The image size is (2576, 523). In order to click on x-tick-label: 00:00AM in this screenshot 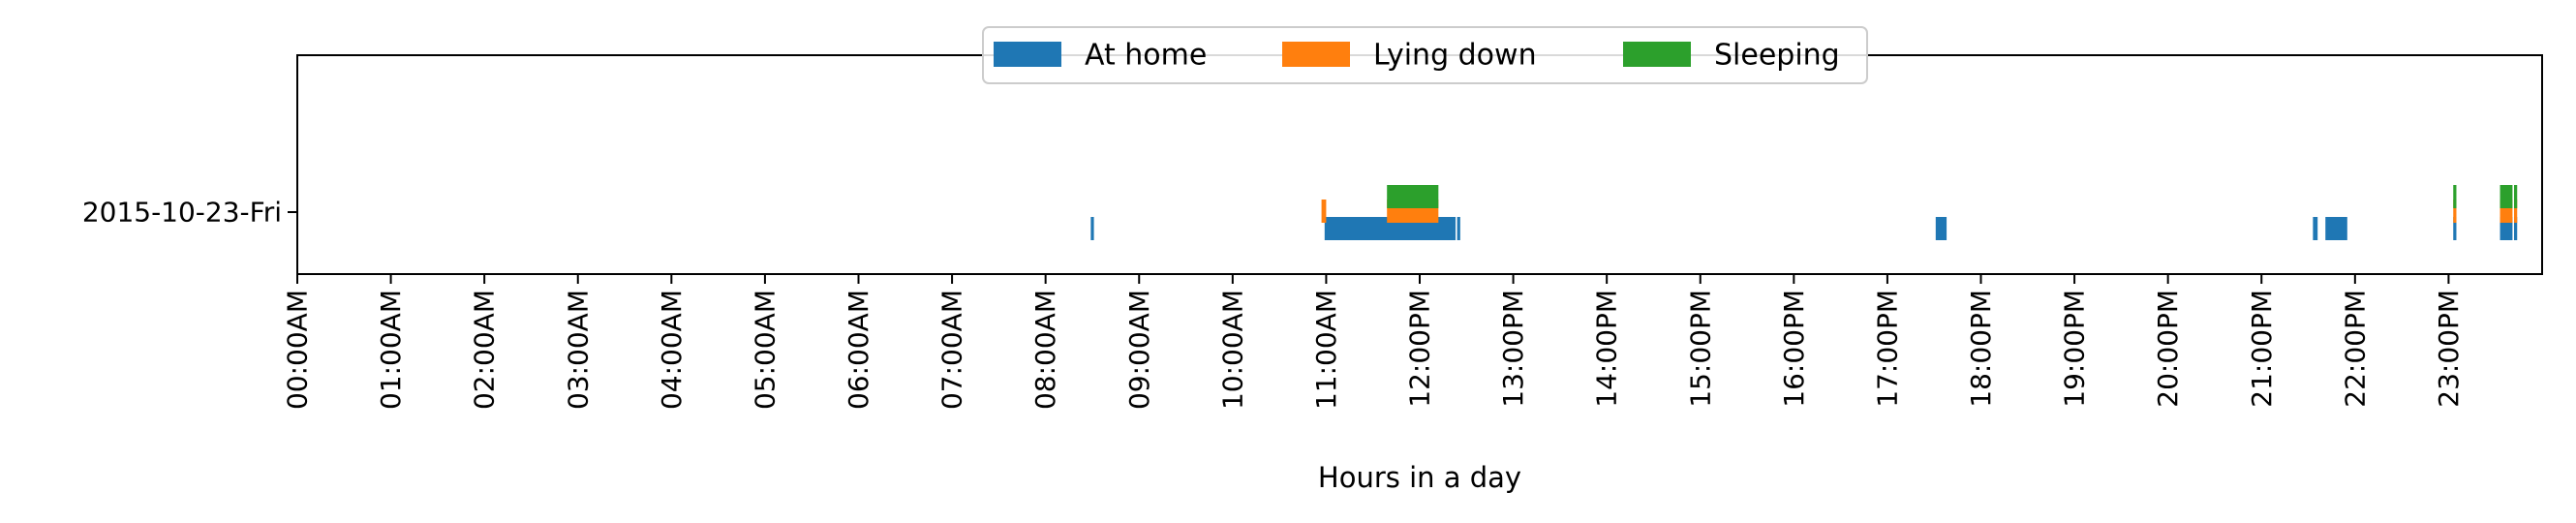, I will do `click(298, 350)`.